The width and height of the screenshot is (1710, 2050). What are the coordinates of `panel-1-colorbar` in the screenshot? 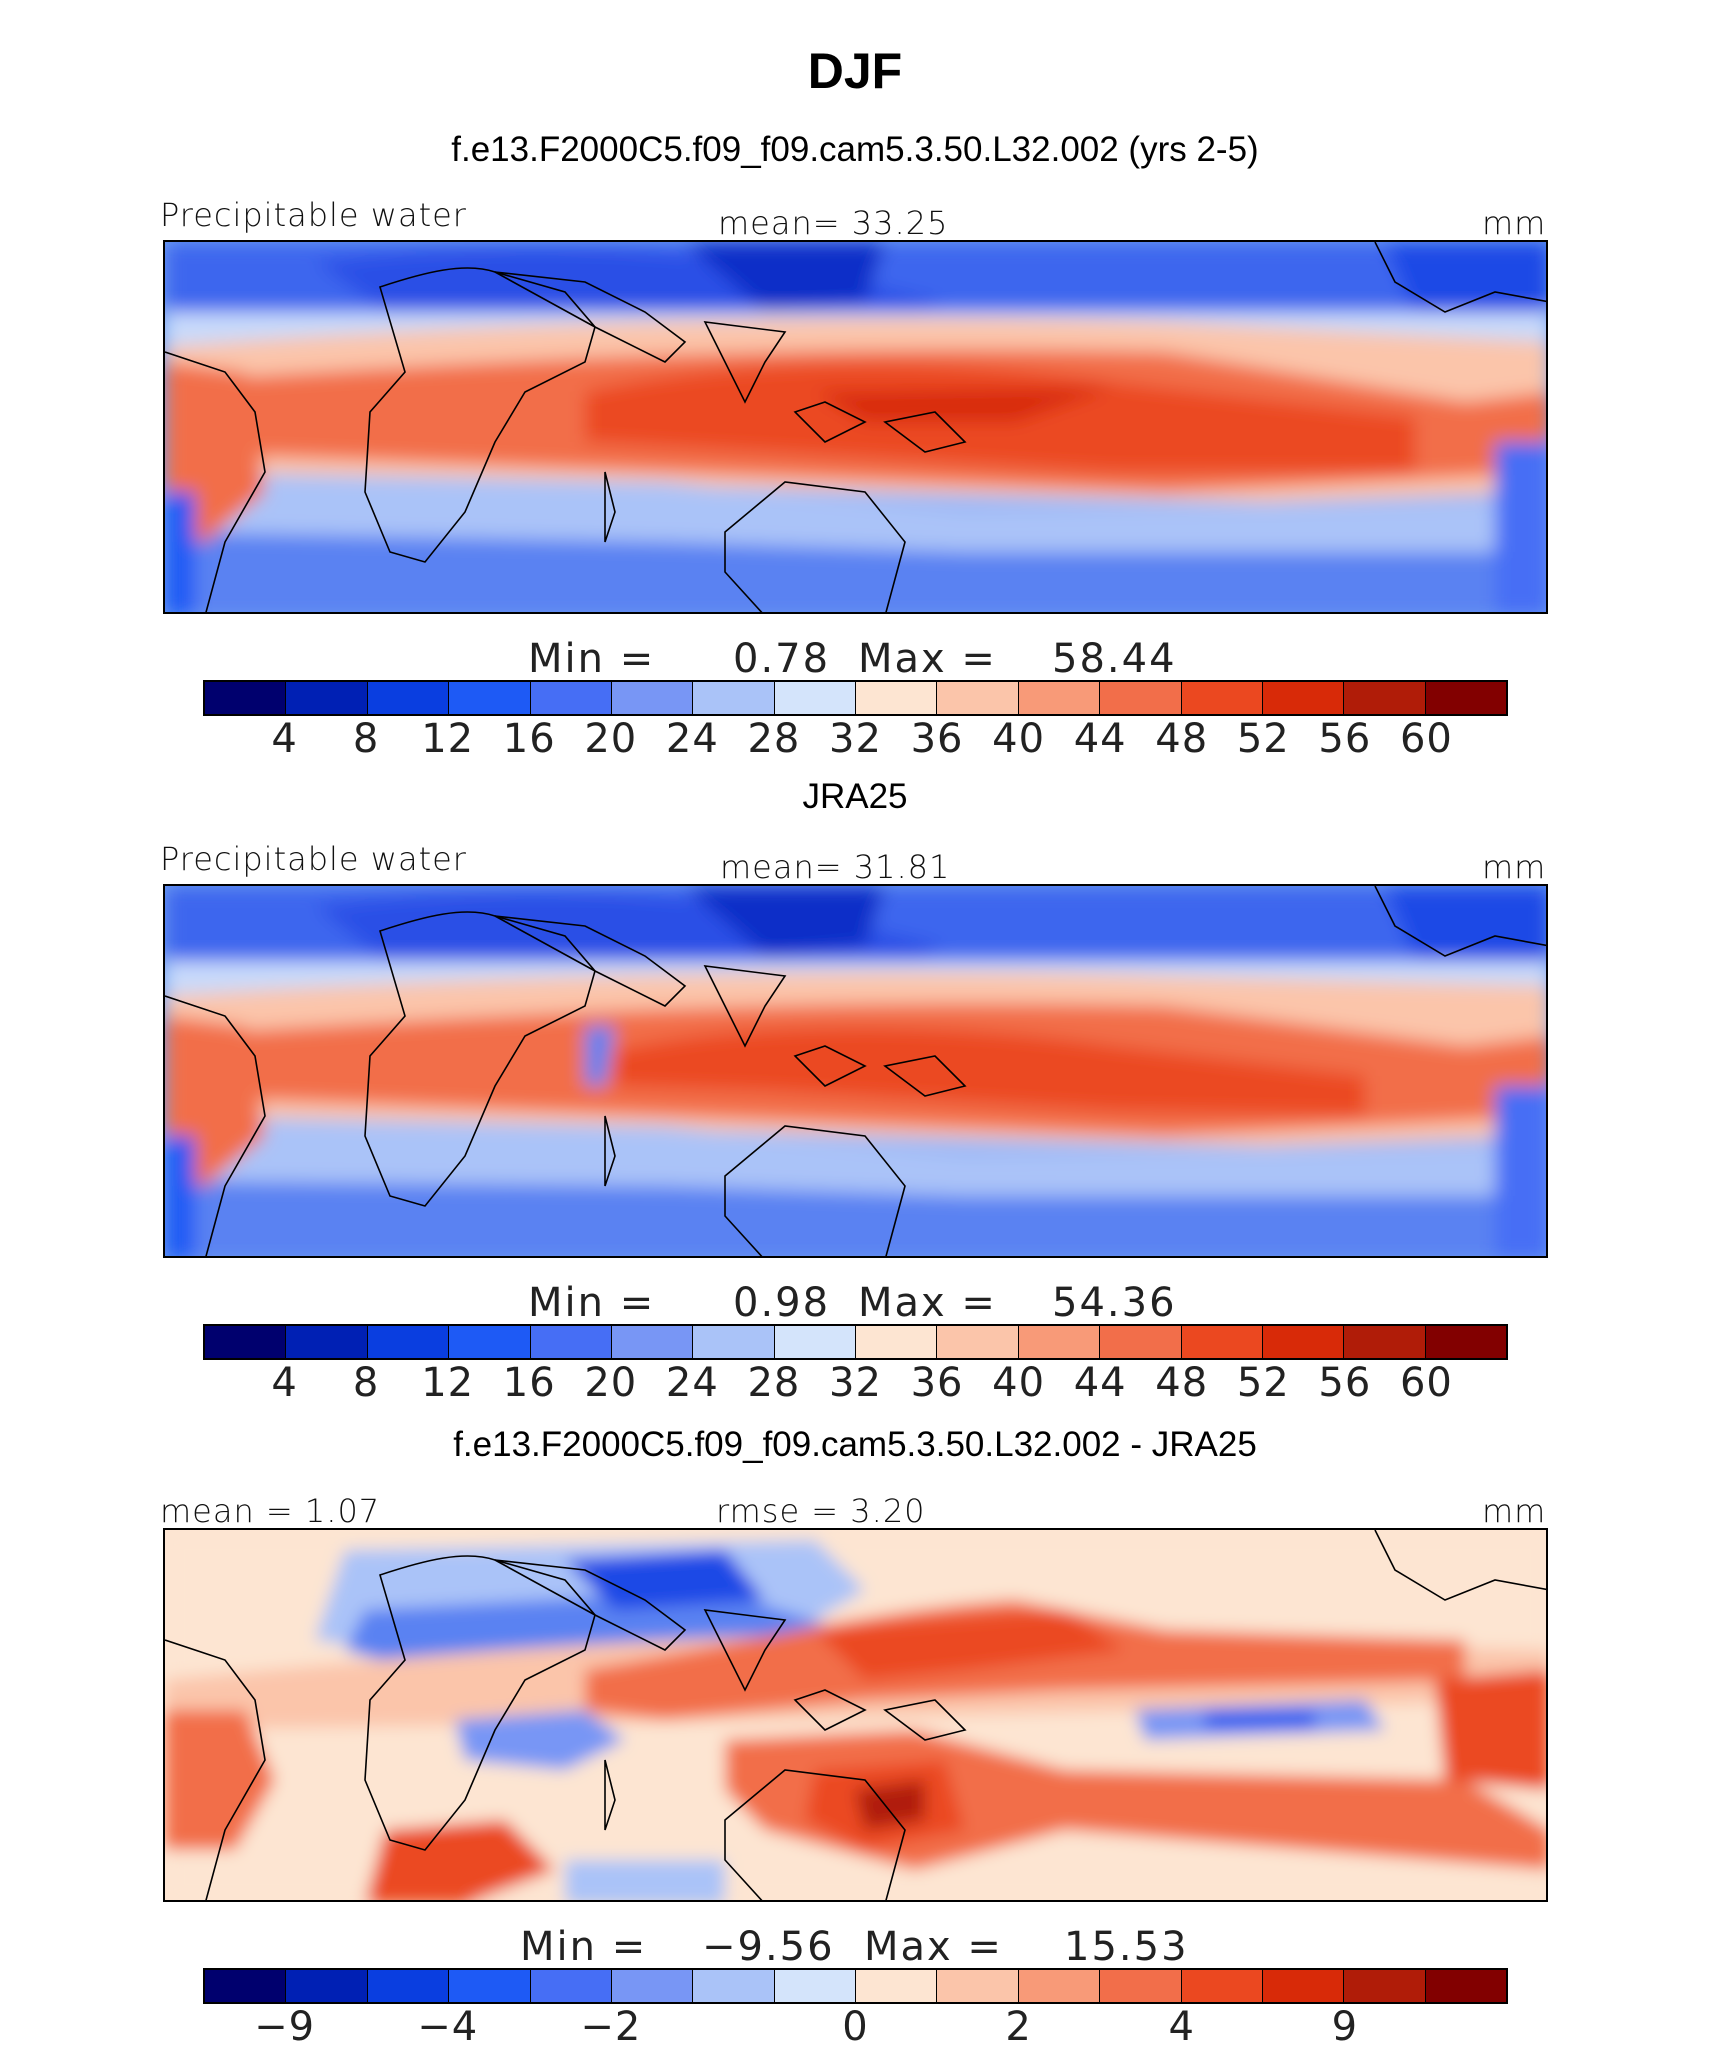 It's located at (855, 698).